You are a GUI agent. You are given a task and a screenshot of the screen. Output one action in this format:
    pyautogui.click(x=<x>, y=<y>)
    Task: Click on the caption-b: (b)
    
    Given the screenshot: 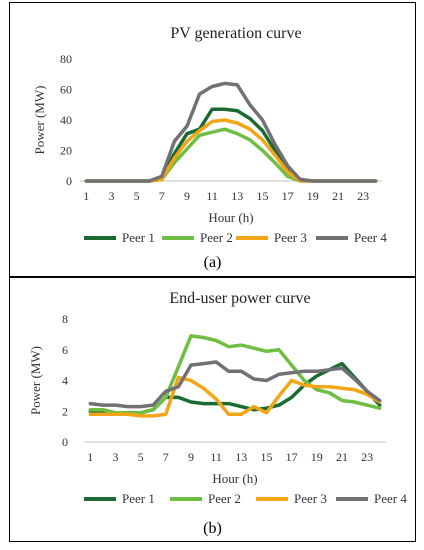 What is the action you would take?
    pyautogui.click(x=212, y=528)
    